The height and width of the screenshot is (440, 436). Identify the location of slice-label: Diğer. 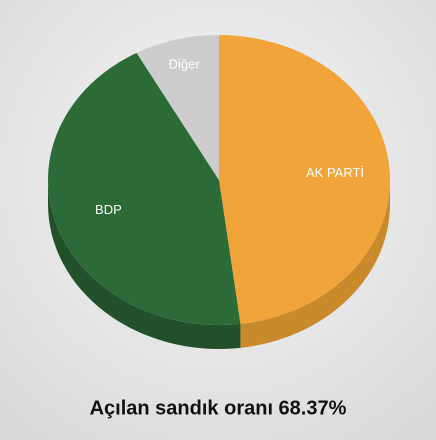
(185, 63).